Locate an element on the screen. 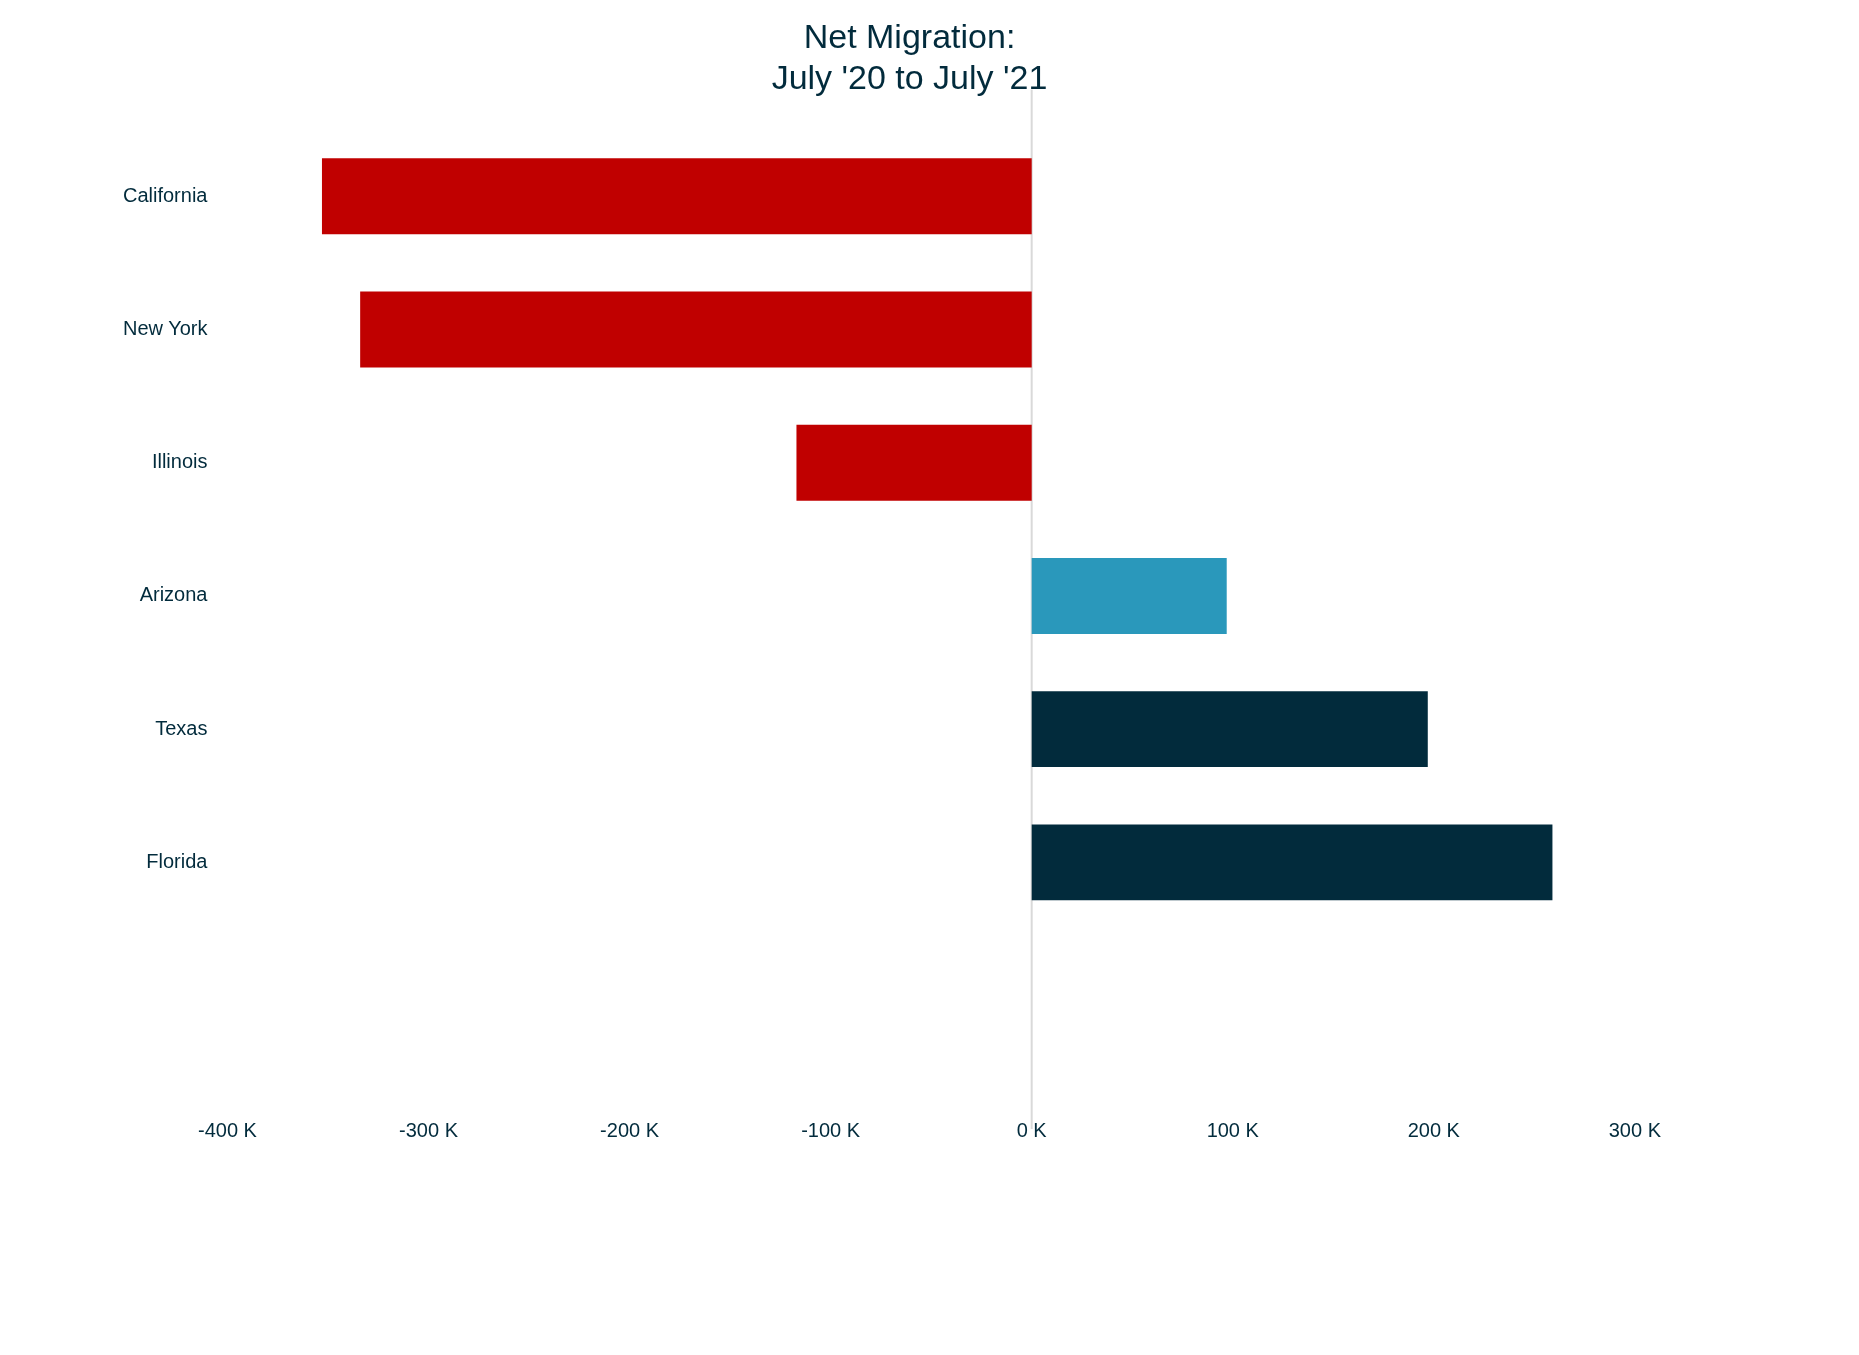  y-tick-label: Arizona is located at coordinates (174, 594).